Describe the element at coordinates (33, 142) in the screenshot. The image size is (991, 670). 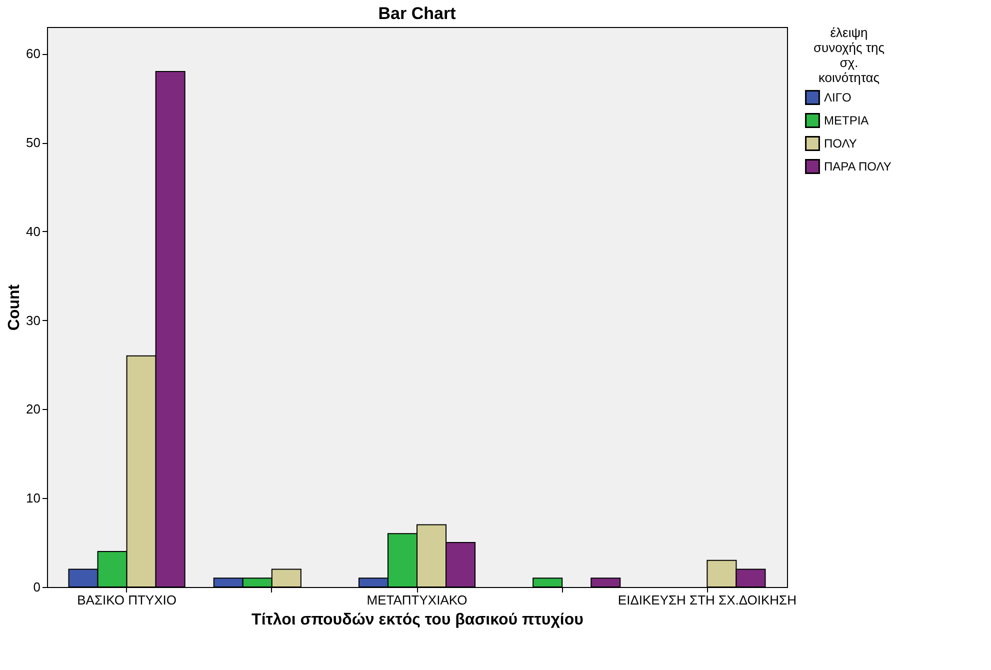
I see `y-tick-label: 50` at that location.